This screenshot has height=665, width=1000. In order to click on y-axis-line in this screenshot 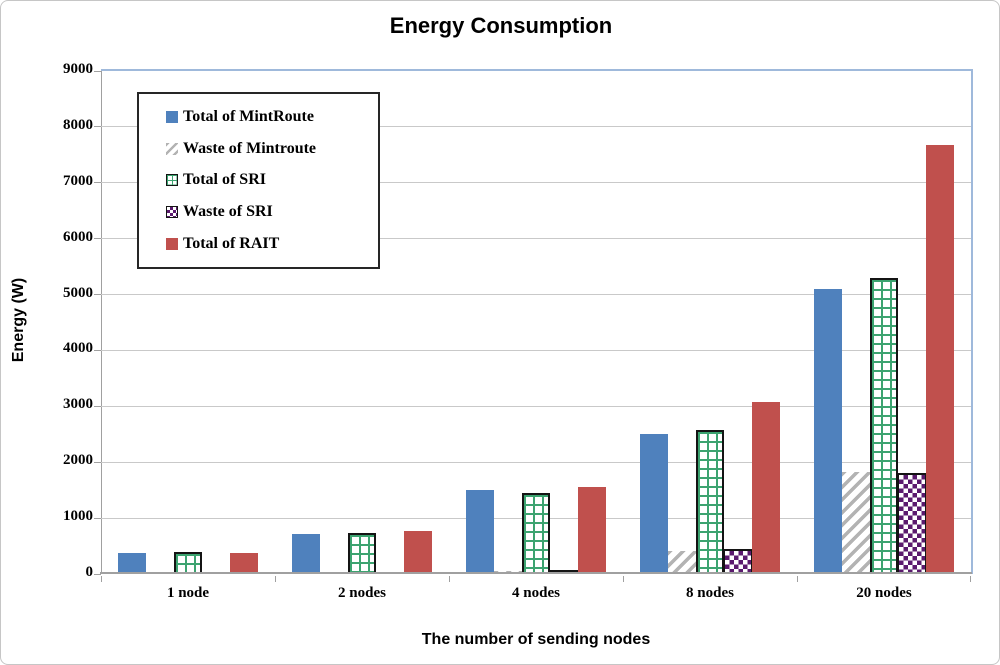, I will do `click(101, 322)`.